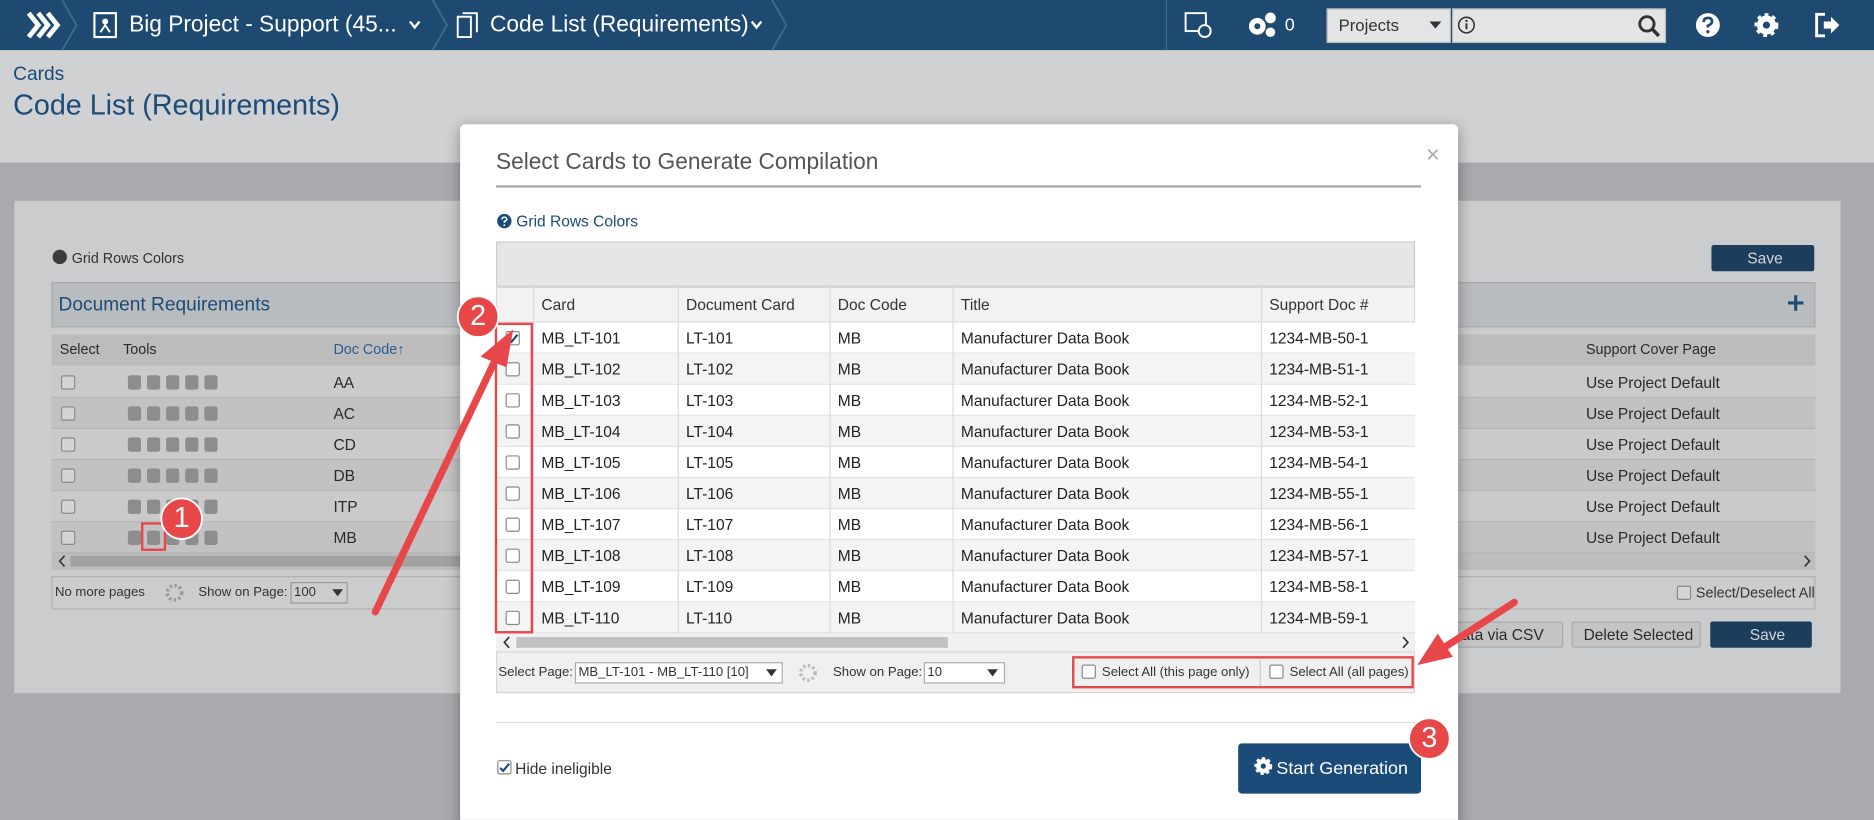 This screenshot has width=1874, height=820. Describe the element at coordinates (140, 349) in the screenshot. I see `column-header: Tools` at that location.